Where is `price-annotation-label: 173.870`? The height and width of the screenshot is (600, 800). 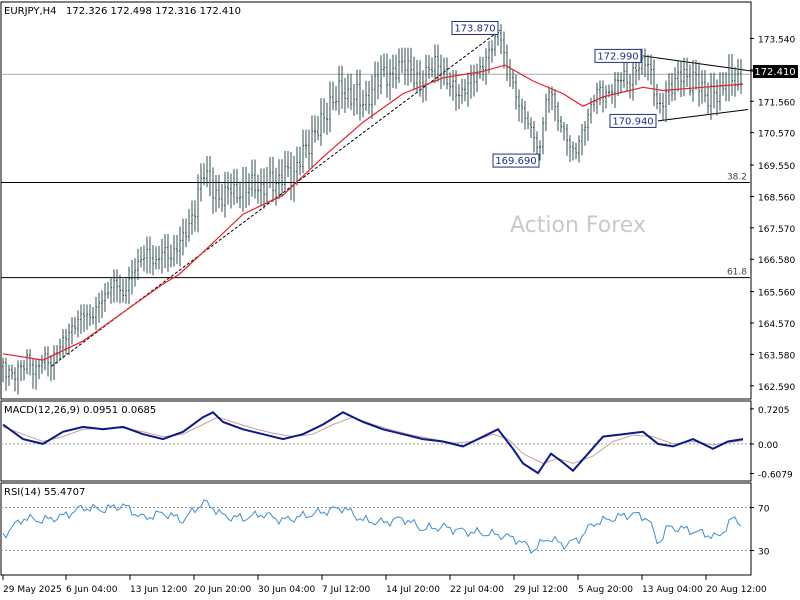
price-annotation-label: 173.870 is located at coordinates (474, 28).